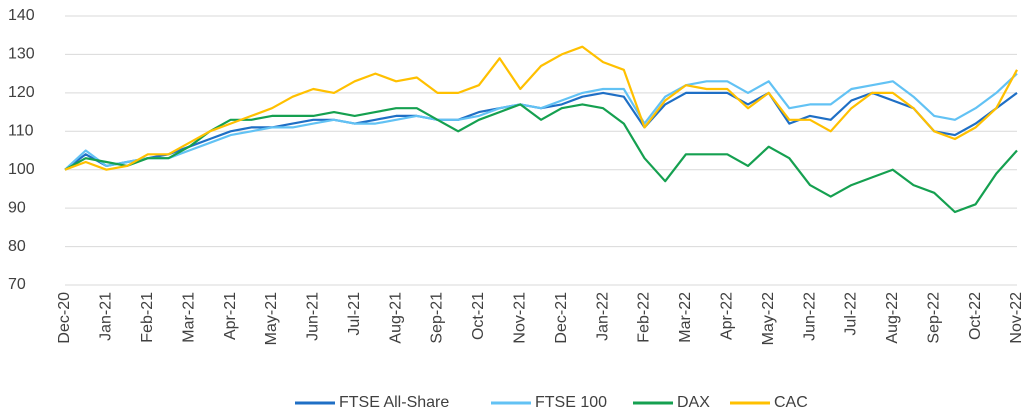 Image resolution: width=1027 pixels, height=417 pixels. Describe the element at coordinates (21, 131) in the screenshot. I see `y-tick-label: 110` at that location.